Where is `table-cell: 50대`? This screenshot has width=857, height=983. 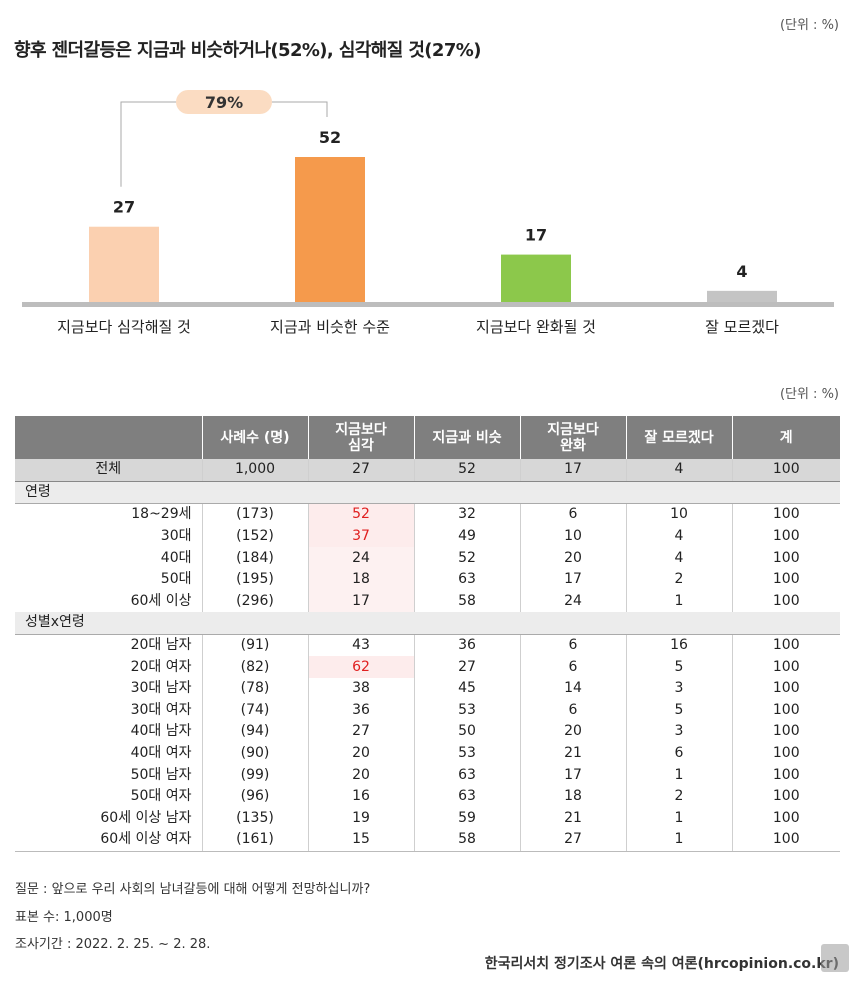
table-cell: 50대 is located at coordinates (176, 579).